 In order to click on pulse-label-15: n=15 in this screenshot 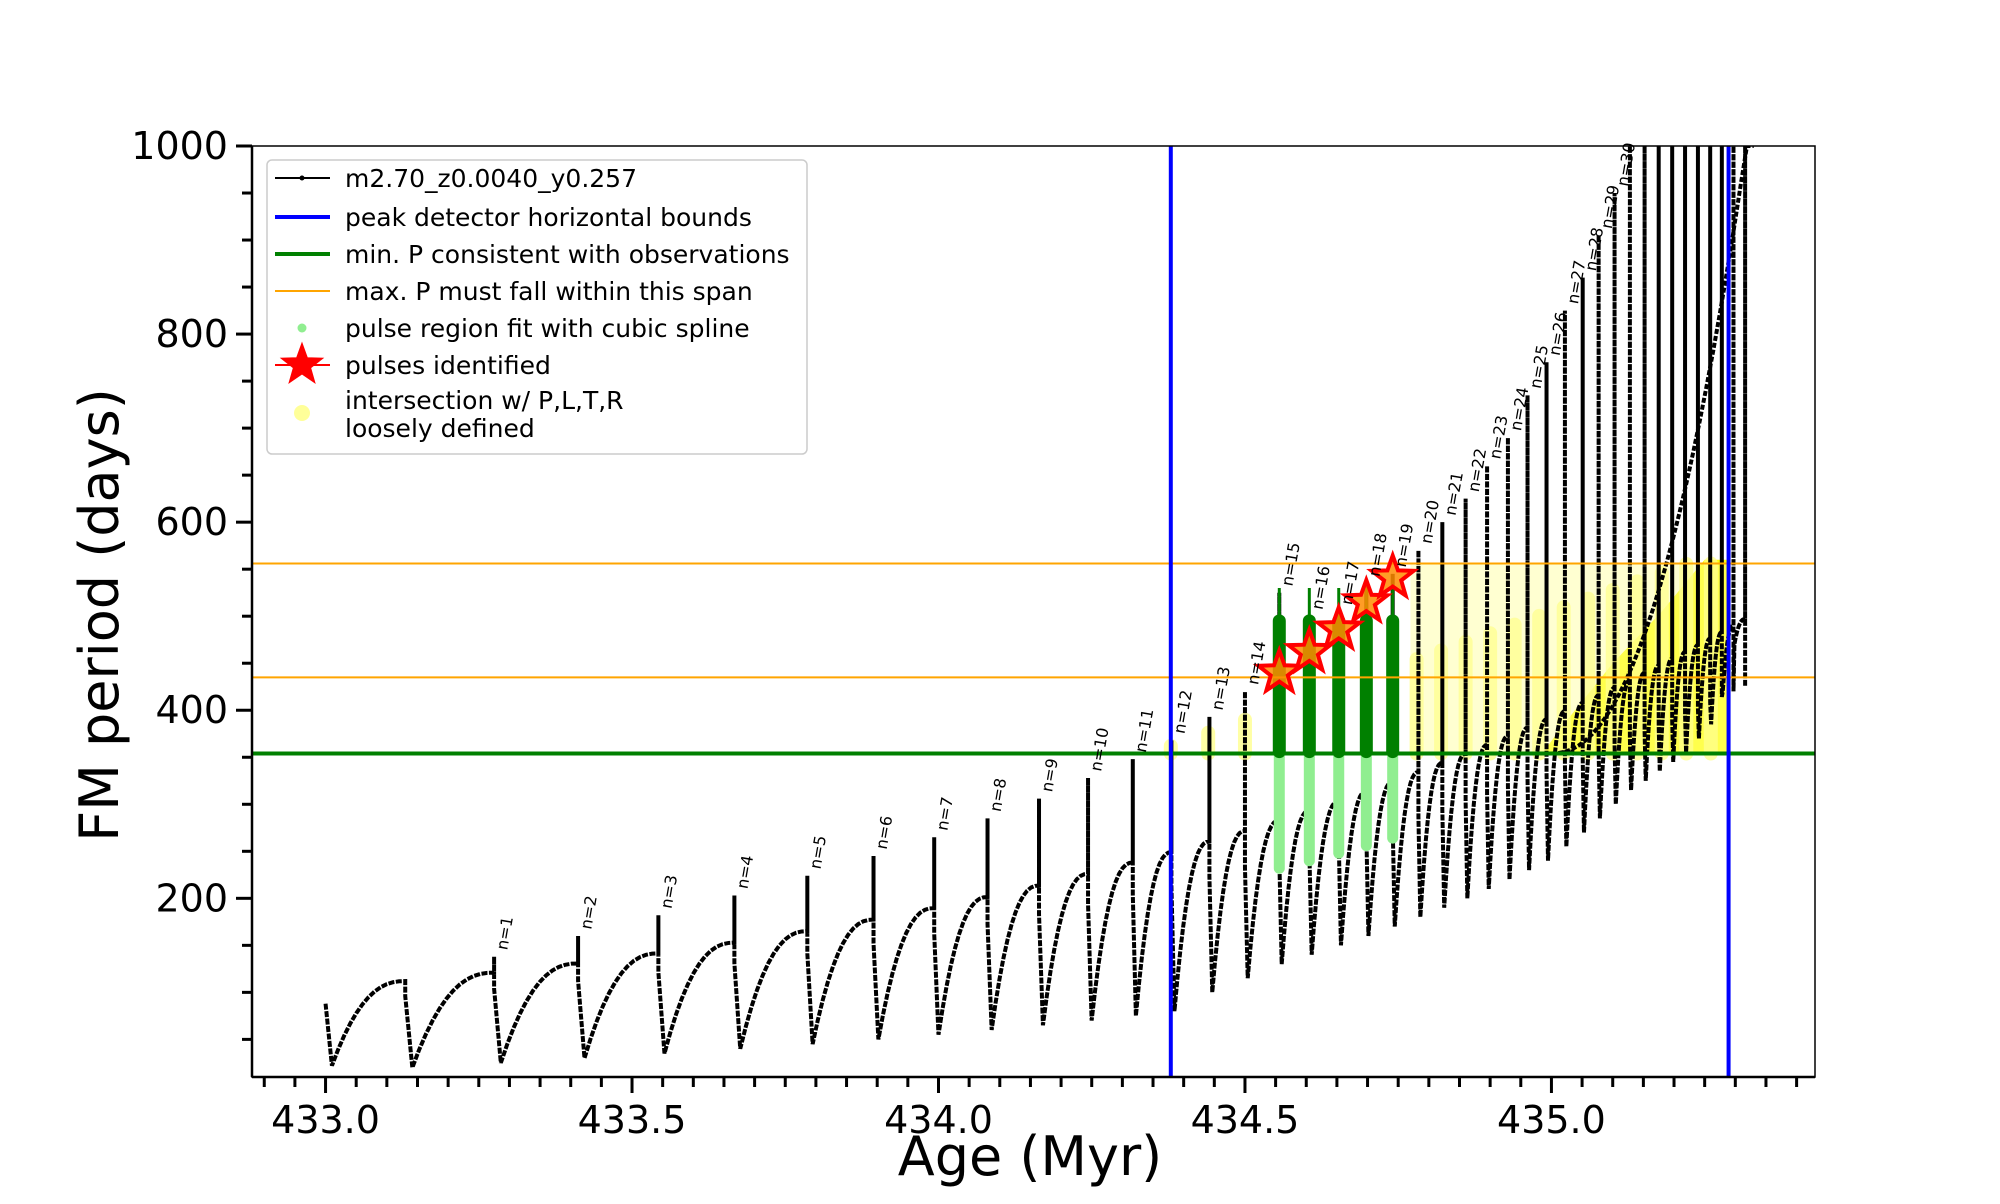, I will do `click(1291, 564)`.